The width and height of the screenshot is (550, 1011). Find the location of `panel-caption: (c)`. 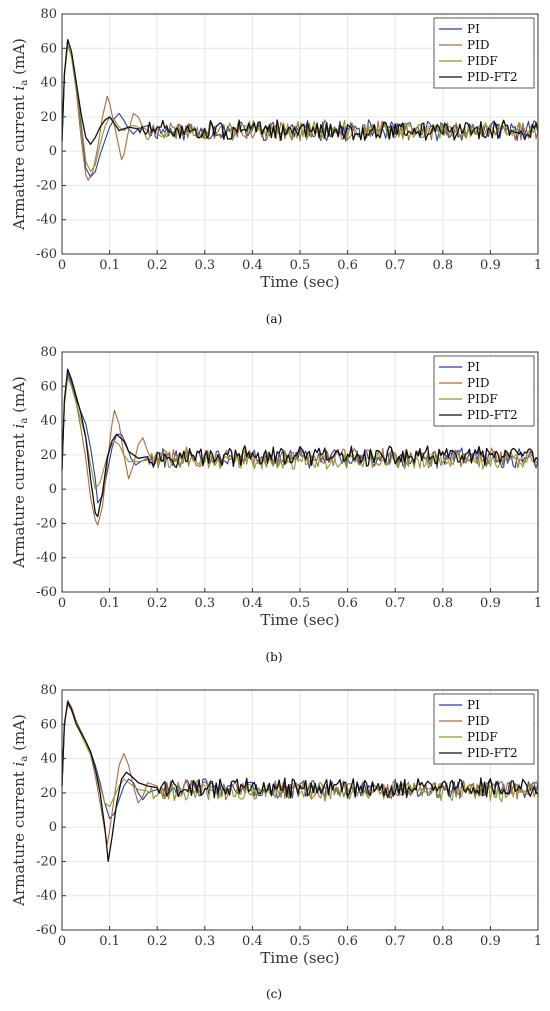

panel-caption: (c) is located at coordinates (274, 994).